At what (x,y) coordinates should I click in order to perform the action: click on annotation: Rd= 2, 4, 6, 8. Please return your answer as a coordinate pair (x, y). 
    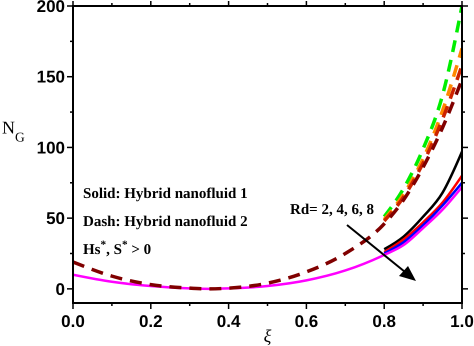
    Looking at the image, I should click on (332, 210).